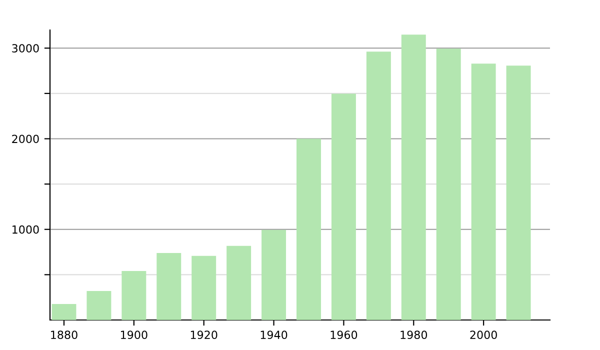  Describe the element at coordinates (204, 335) in the screenshot. I see `x-tick-label: 1920` at that location.